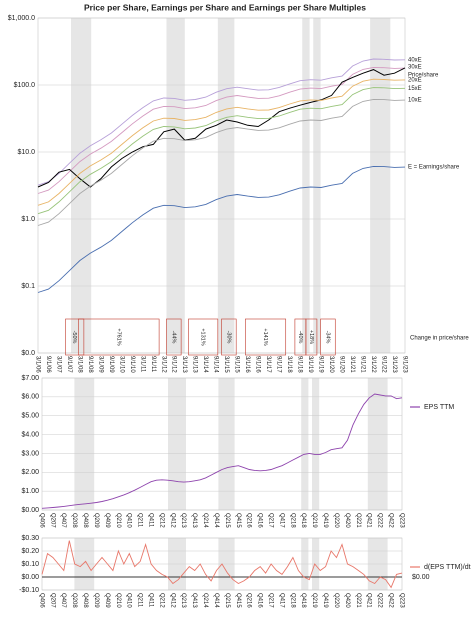  What do you see at coordinates (352, 364) in the screenshot?
I see `x-tick-label: 3/1/21` at bounding box center [352, 364].